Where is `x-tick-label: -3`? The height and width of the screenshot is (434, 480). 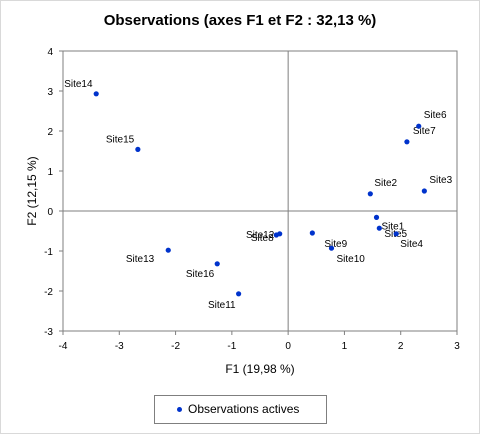
x-tick-label: -3 is located at coordinates (119, 346).